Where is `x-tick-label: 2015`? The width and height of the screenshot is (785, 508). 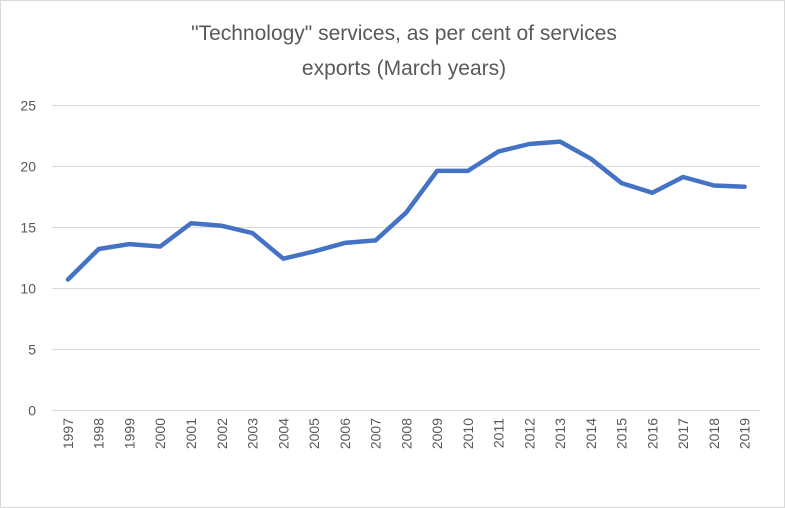 x-tick-label: 2015 is located at coordinates (622, 433).